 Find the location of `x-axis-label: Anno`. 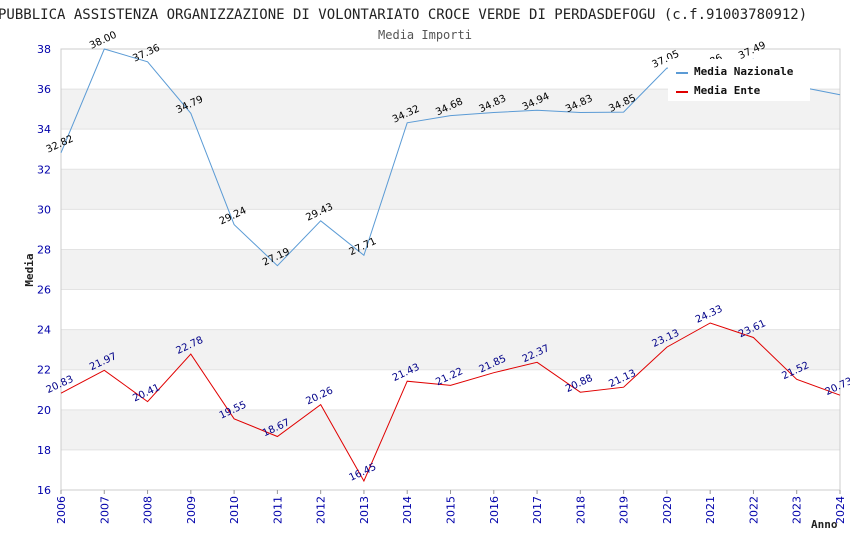

x-axis-label: Anno is located at coordinates (824, 524).